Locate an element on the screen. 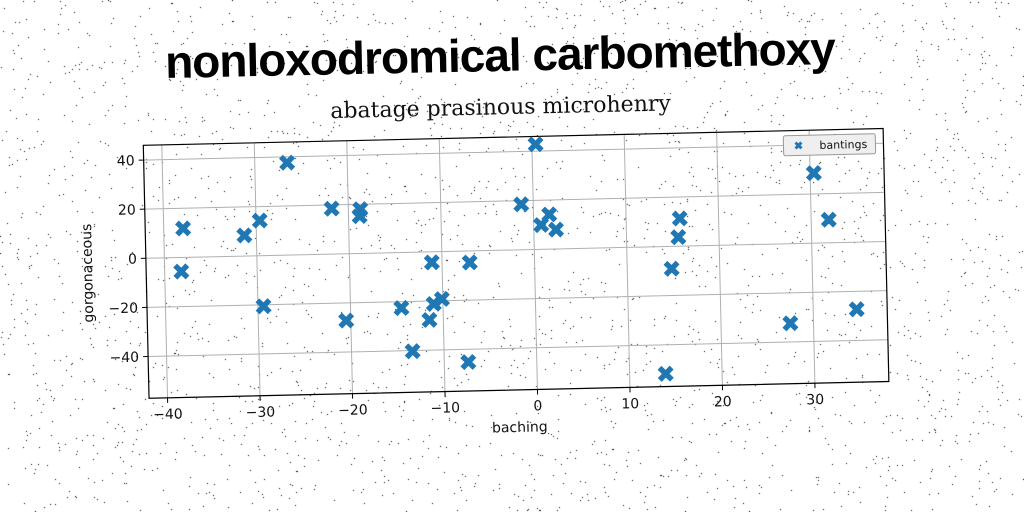 The height and width of the screenshot is (512, 1024). legend-marker-icon is located at coordinates (798, 145).